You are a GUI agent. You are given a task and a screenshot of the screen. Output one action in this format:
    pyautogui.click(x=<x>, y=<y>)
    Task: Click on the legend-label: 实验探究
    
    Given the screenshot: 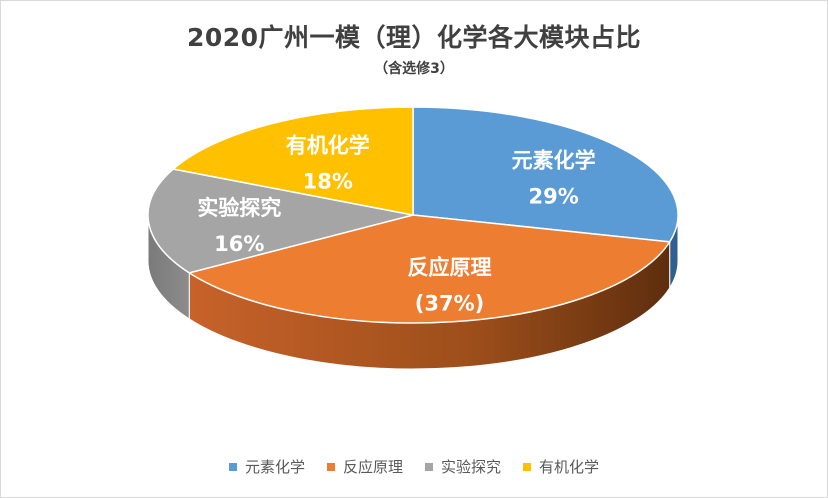 What is the action you would take?
    pyautogui.click(x=471, y=467)
    